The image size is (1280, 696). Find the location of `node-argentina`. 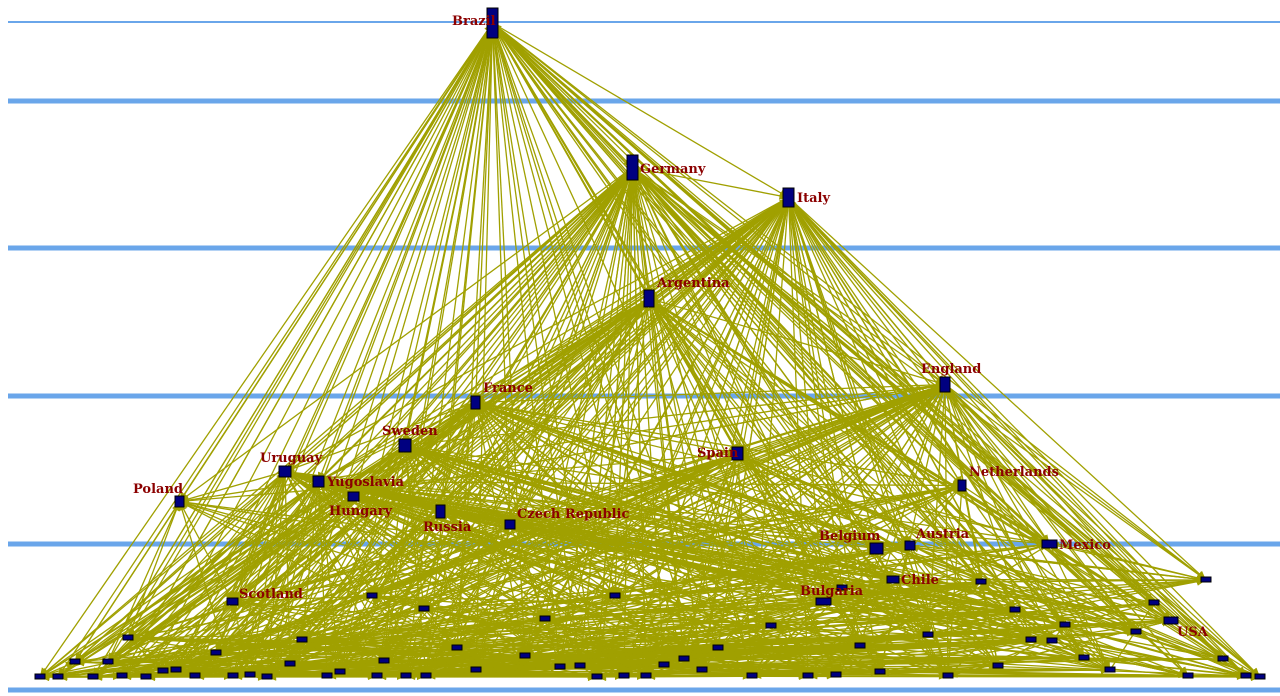

node-argentina is located at coordinates (649, 298).